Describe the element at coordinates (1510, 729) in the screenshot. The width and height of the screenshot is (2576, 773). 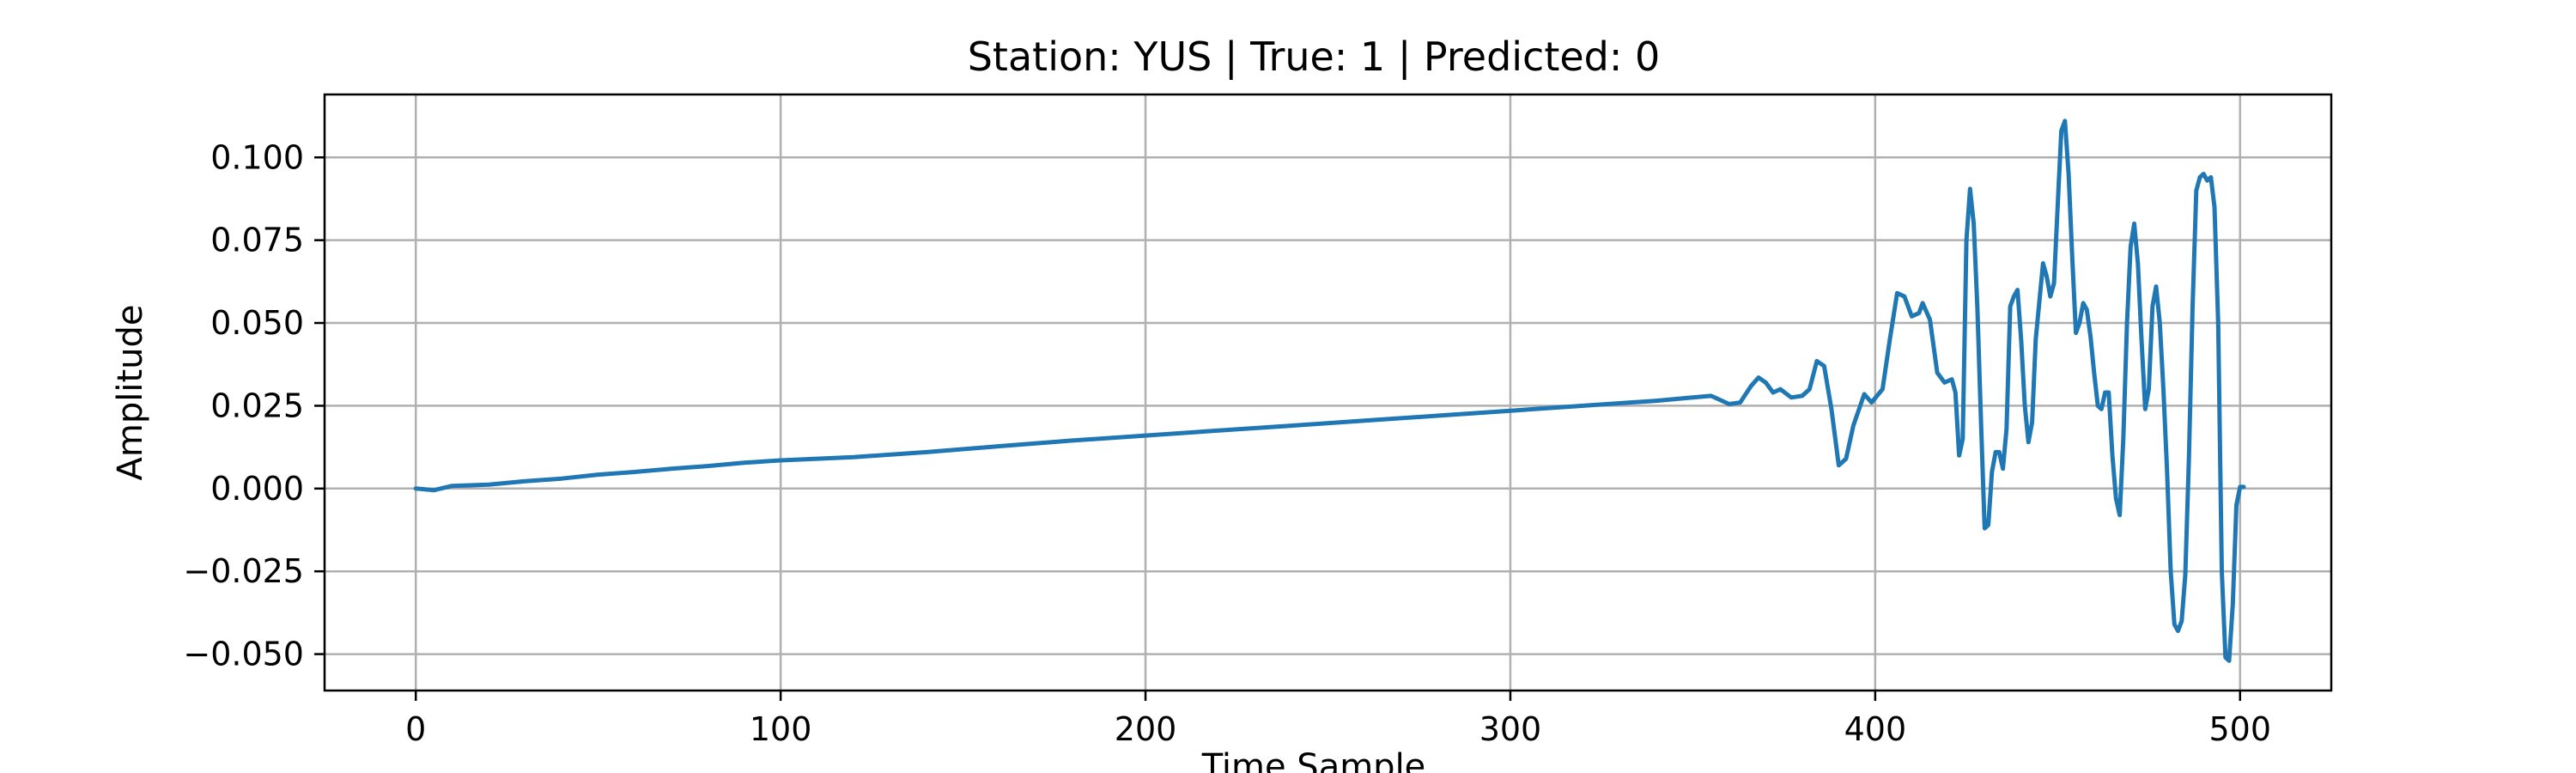
I see `x-tick-label: 300` at that location.